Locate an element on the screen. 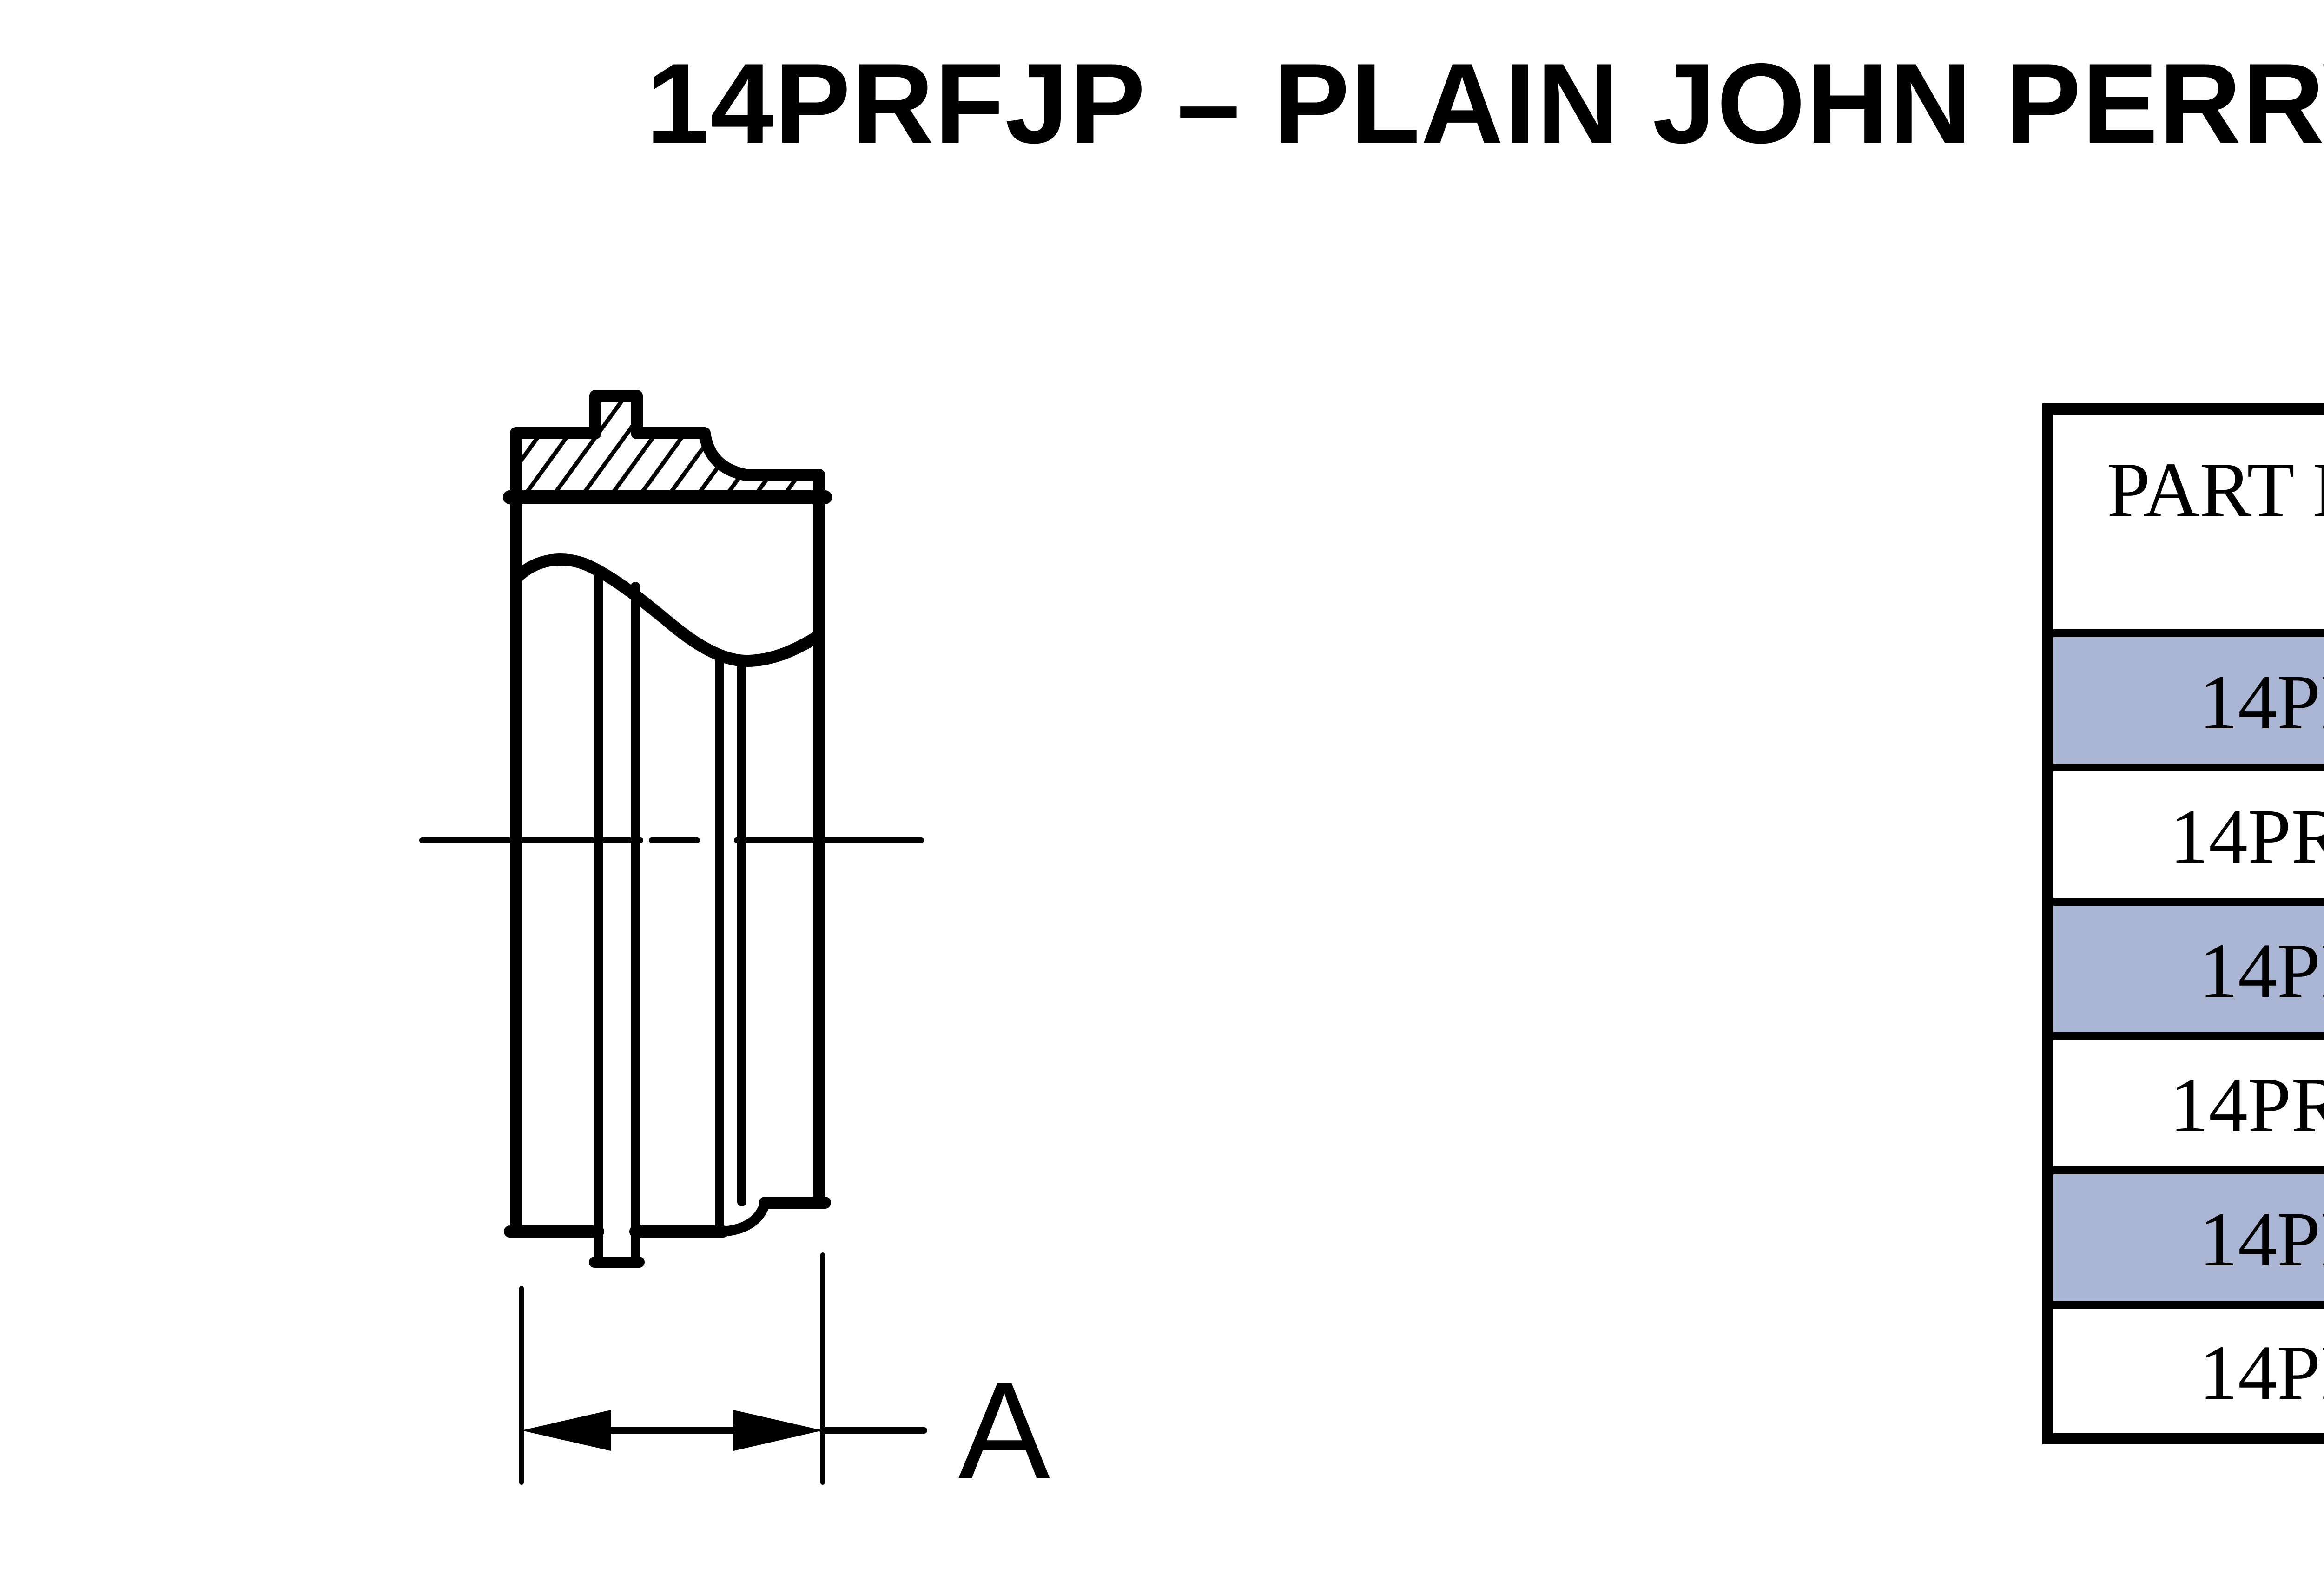 This screenshot has height=1594, width=2324. part-number-cell: 14PRFJP-4 is located at coordinates (2184, 1371).